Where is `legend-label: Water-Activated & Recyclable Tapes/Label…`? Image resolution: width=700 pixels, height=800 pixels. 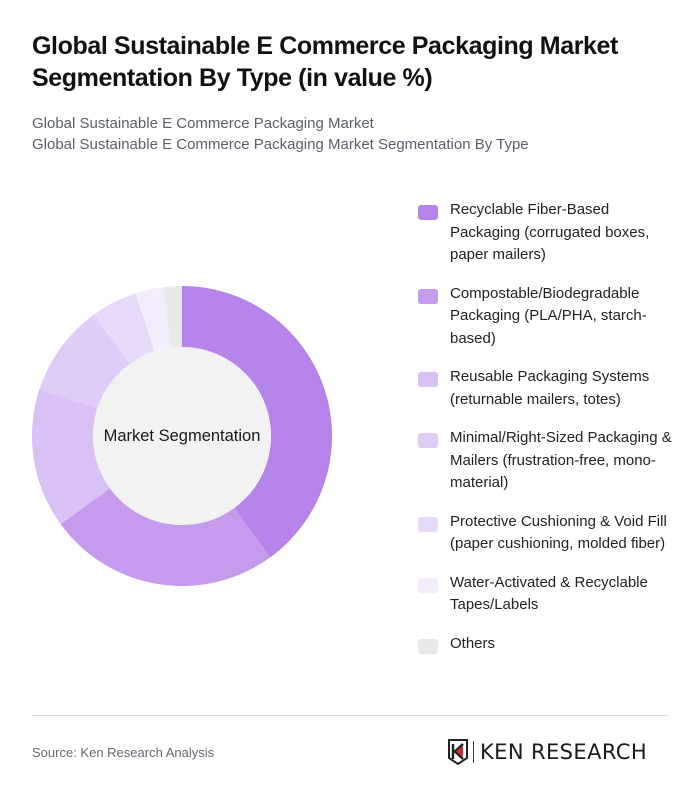 legend-label: Water-Activated & Recyclable Tapes/Label… is located at coordinates (549, 593).